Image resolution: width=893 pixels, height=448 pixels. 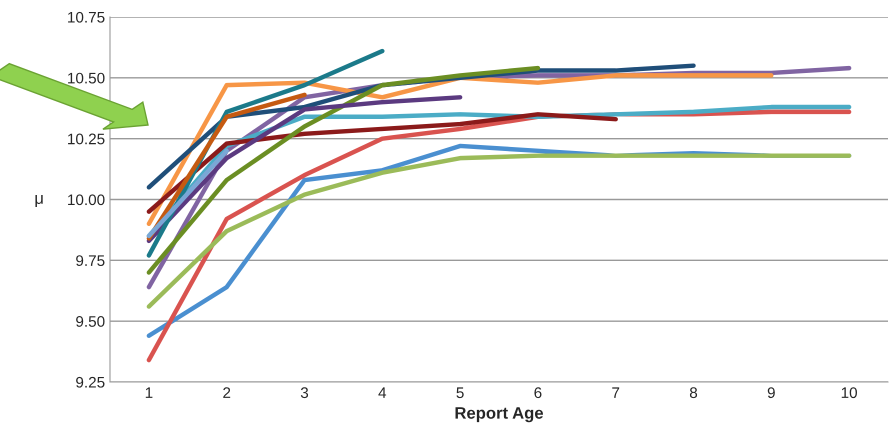 What do you see at coordinates (849, 392) in the screenshot?
I see `x-tick-label: 10` at bounding box center [849, 392].